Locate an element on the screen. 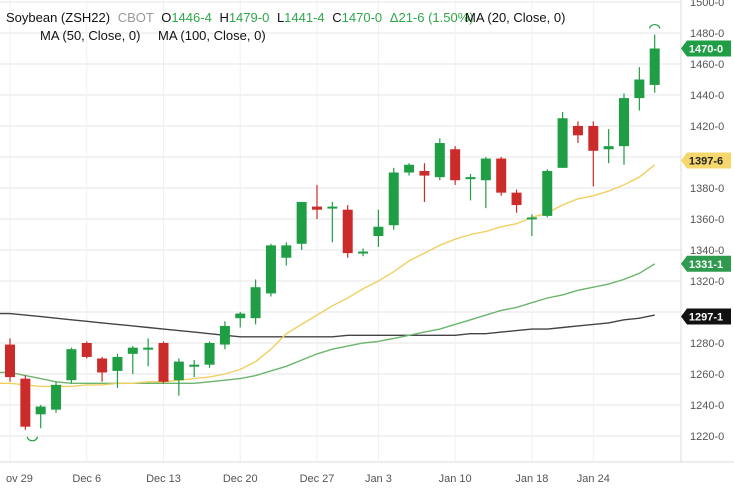  ma50-legend: MA (50, Close, 0) is located at coordinates (90, 35).